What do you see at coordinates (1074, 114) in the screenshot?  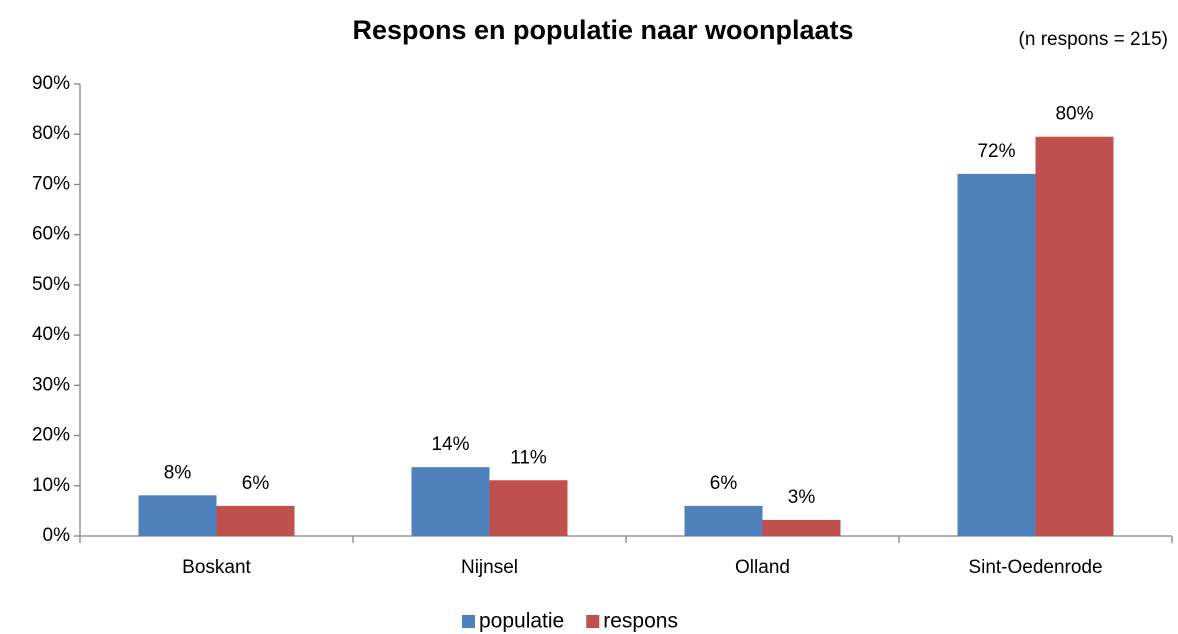 I see `value-label: 80%` at bounding box center [1074, 114].